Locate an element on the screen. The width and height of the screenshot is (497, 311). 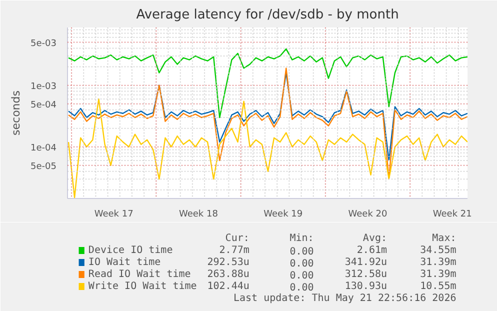
text: Last update: Thu May 21 22:56:16 2026 is located at coordinates (344, 298).